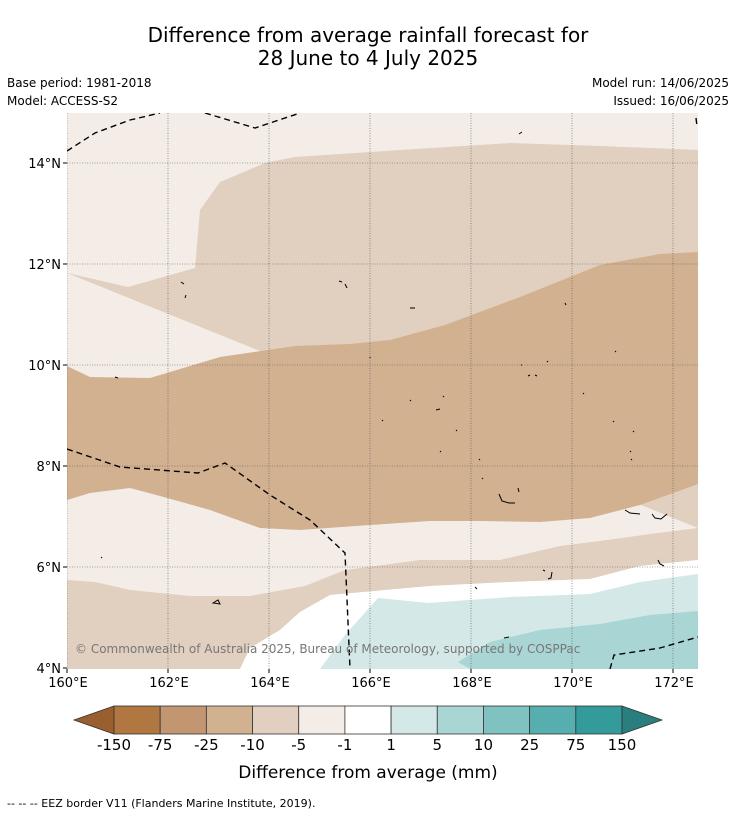  What do you see at coordinates (114, 745) in the screenshot?
I see `colorbar-tick-label: -150` at bounding box center [114, 745].